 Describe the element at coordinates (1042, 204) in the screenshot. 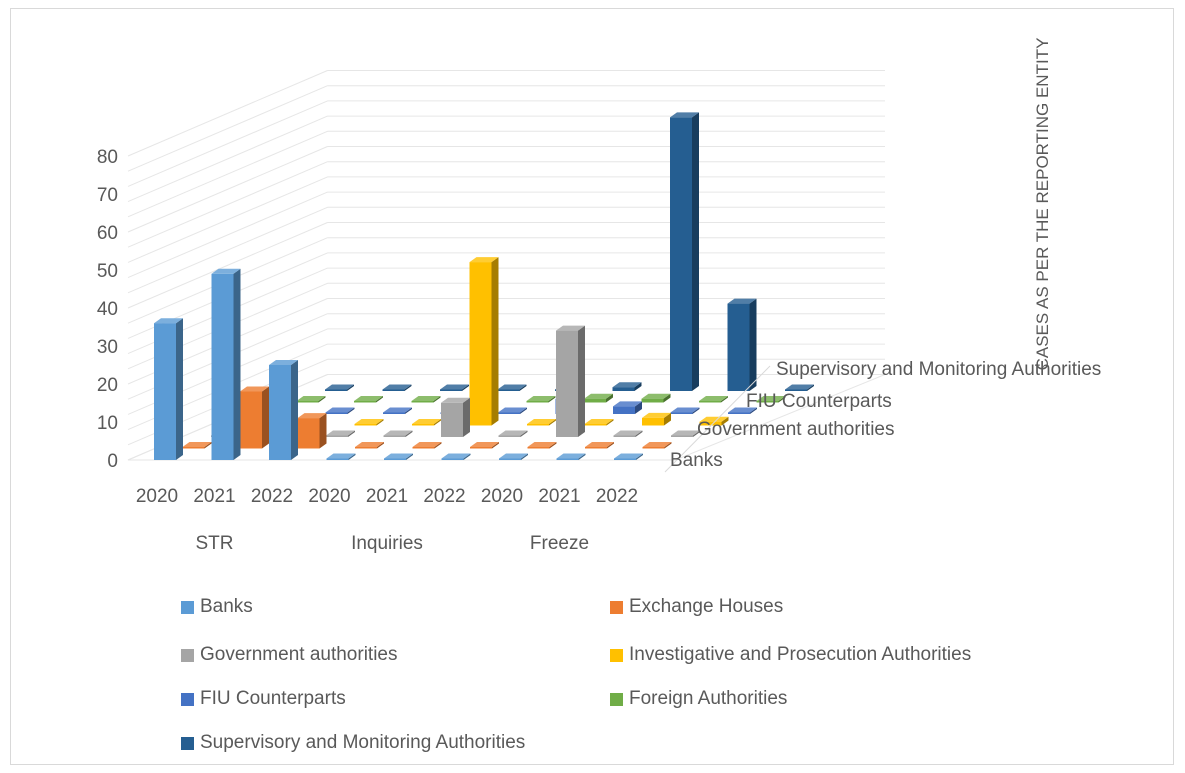

I see `vertical-axis-title: CASES AS PER THE REPORTING ENTITY` at that location.